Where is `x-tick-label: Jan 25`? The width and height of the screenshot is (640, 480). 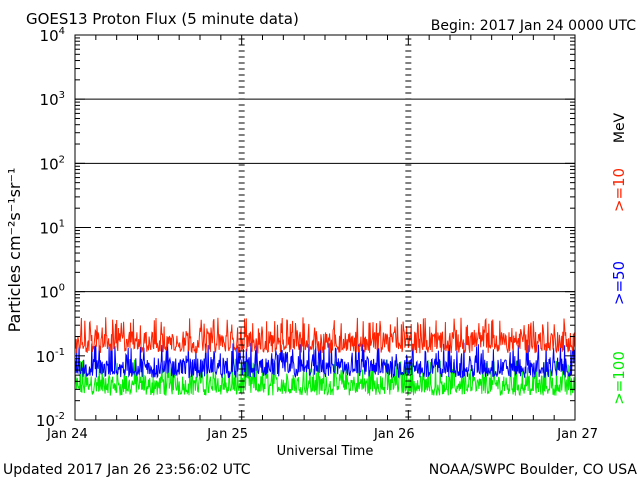
x-tick-label: Jan 25 is located at coordinates (227, 434).